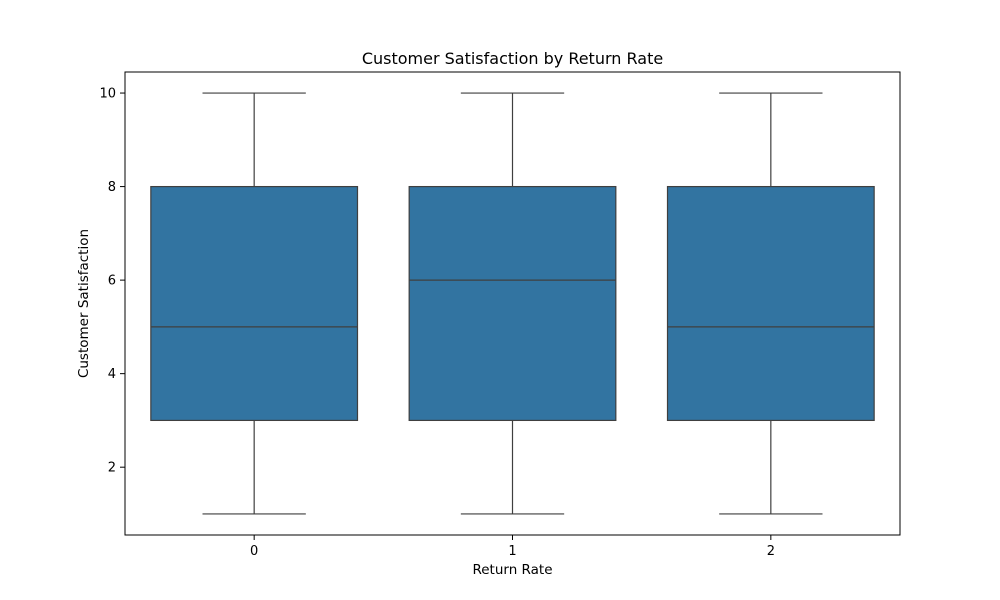  What do you see at coordinates (512, 58) in the screenshot?
I see `chart-title: Customer Satisfaction by Return Rate` at bounding box center [512, 58].